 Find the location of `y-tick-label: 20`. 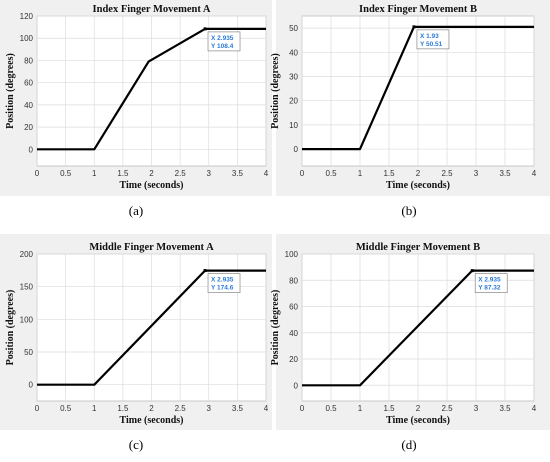

y-tick-label: 20 is located at coordinates (28, 127).